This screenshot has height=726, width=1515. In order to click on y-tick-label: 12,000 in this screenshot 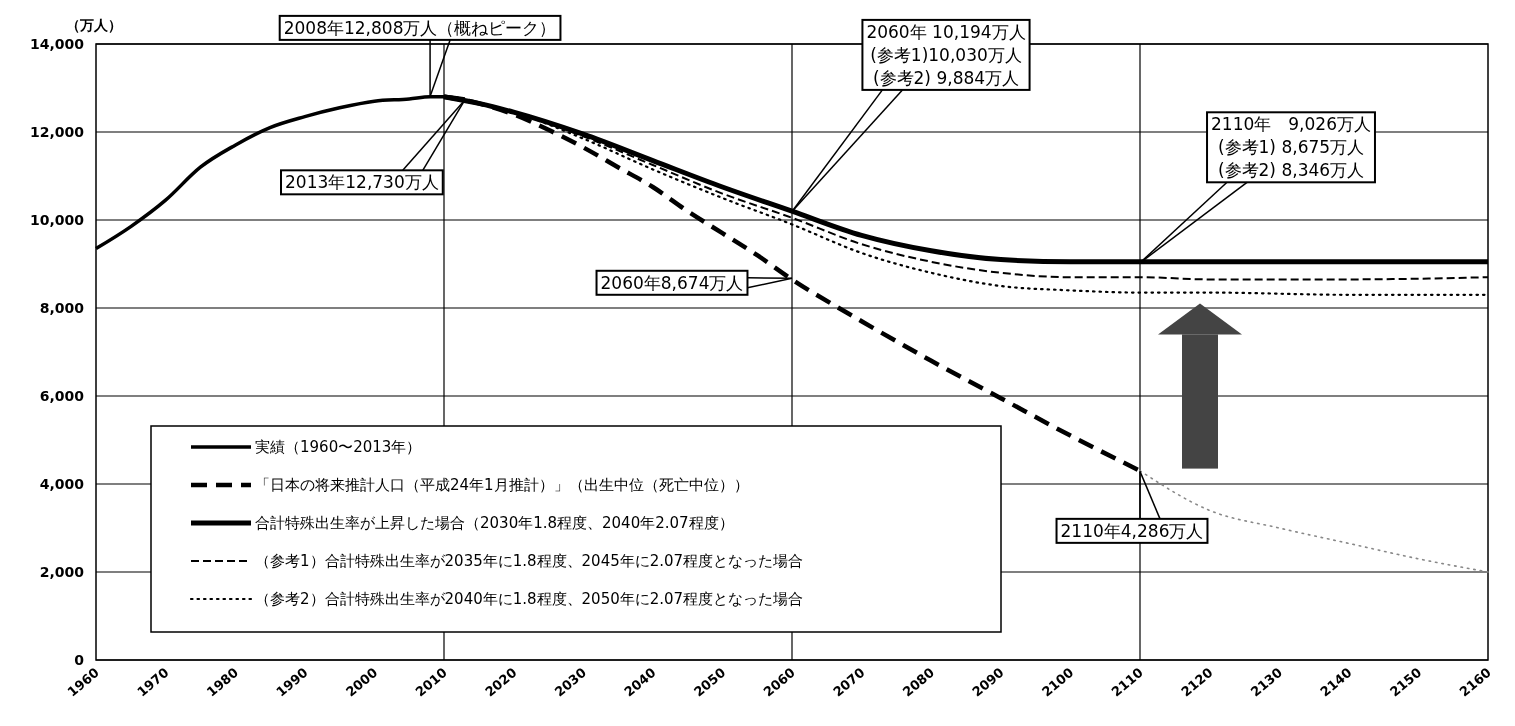, I will do `click(57, 132)`.